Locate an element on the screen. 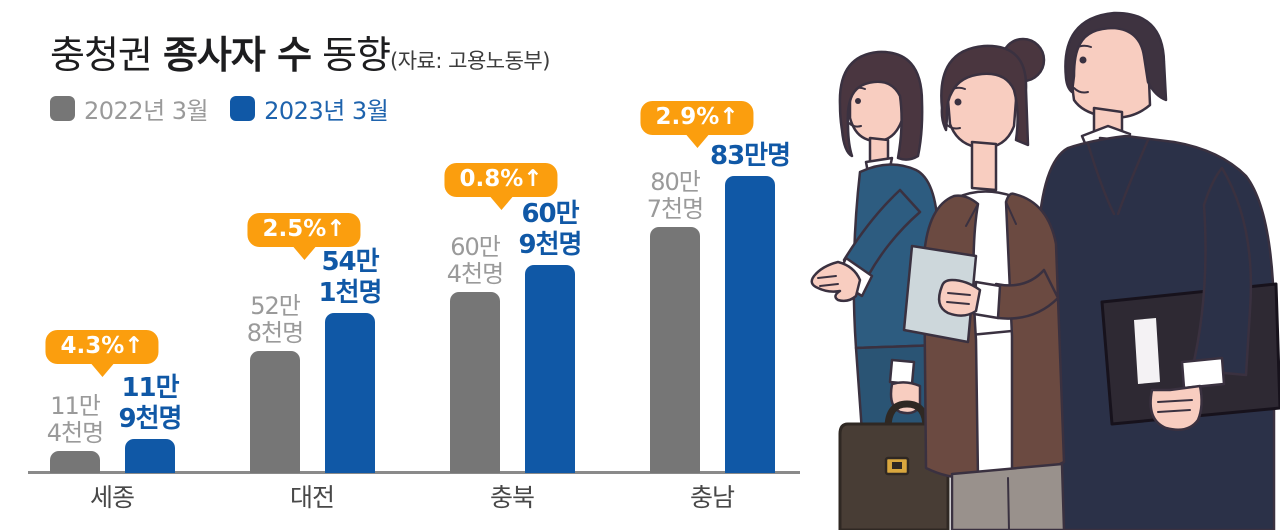 The image size is (1280, 530). woman-brown-jacket-figure is located at coordinates (984, 283).